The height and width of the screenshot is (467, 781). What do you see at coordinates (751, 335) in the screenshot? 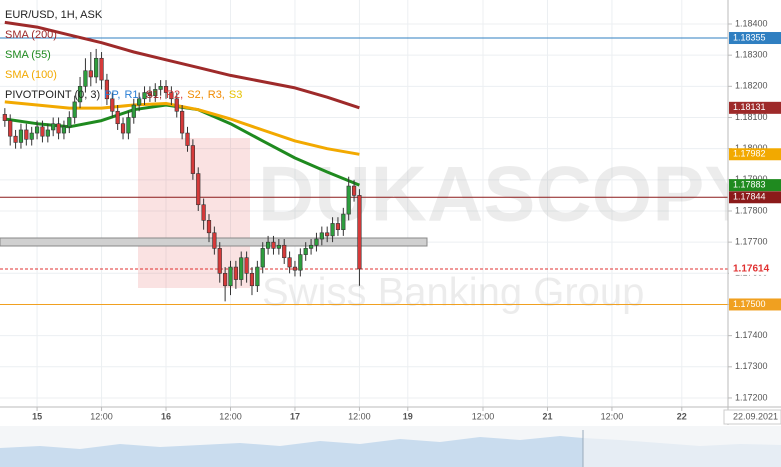
I see `y-tick-label: 1.17400` at bounding box center [751, 335].